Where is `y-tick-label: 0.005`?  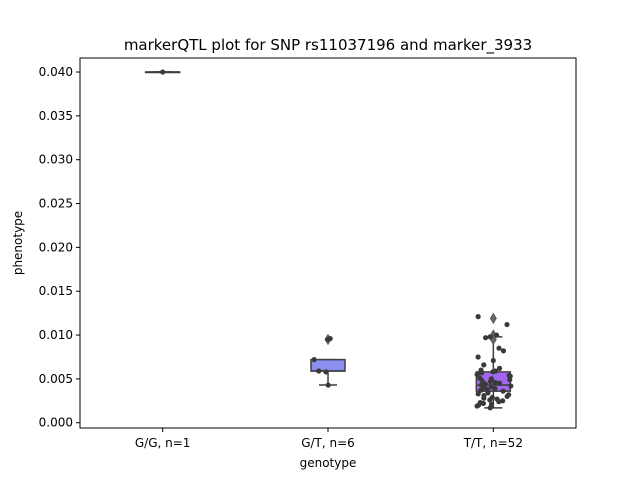 y-tick-label: 0.005 is located at coordinates (56, 379).